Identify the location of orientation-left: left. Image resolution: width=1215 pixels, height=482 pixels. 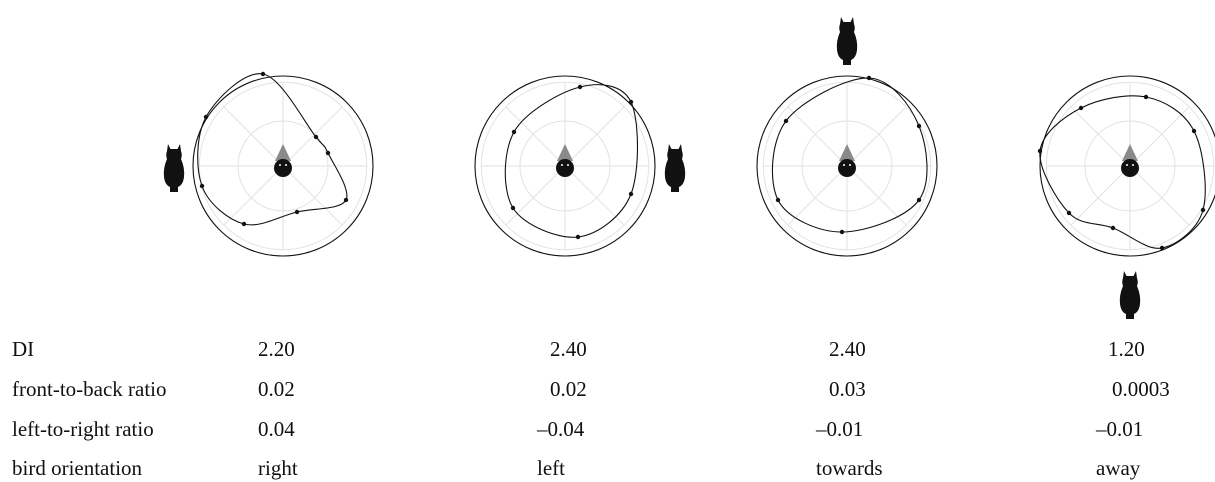
(551, 468).